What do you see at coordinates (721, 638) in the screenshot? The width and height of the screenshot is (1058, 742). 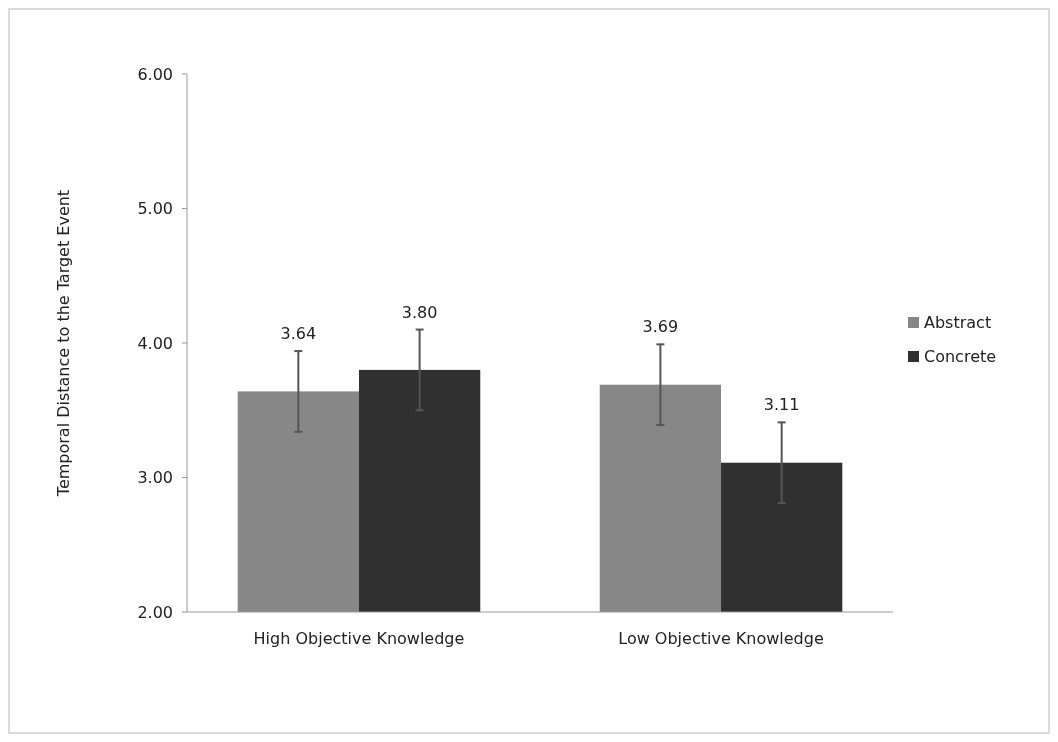 I see `x-tick-label: Low Objective Knowledge` at bounding box center [721, 638].